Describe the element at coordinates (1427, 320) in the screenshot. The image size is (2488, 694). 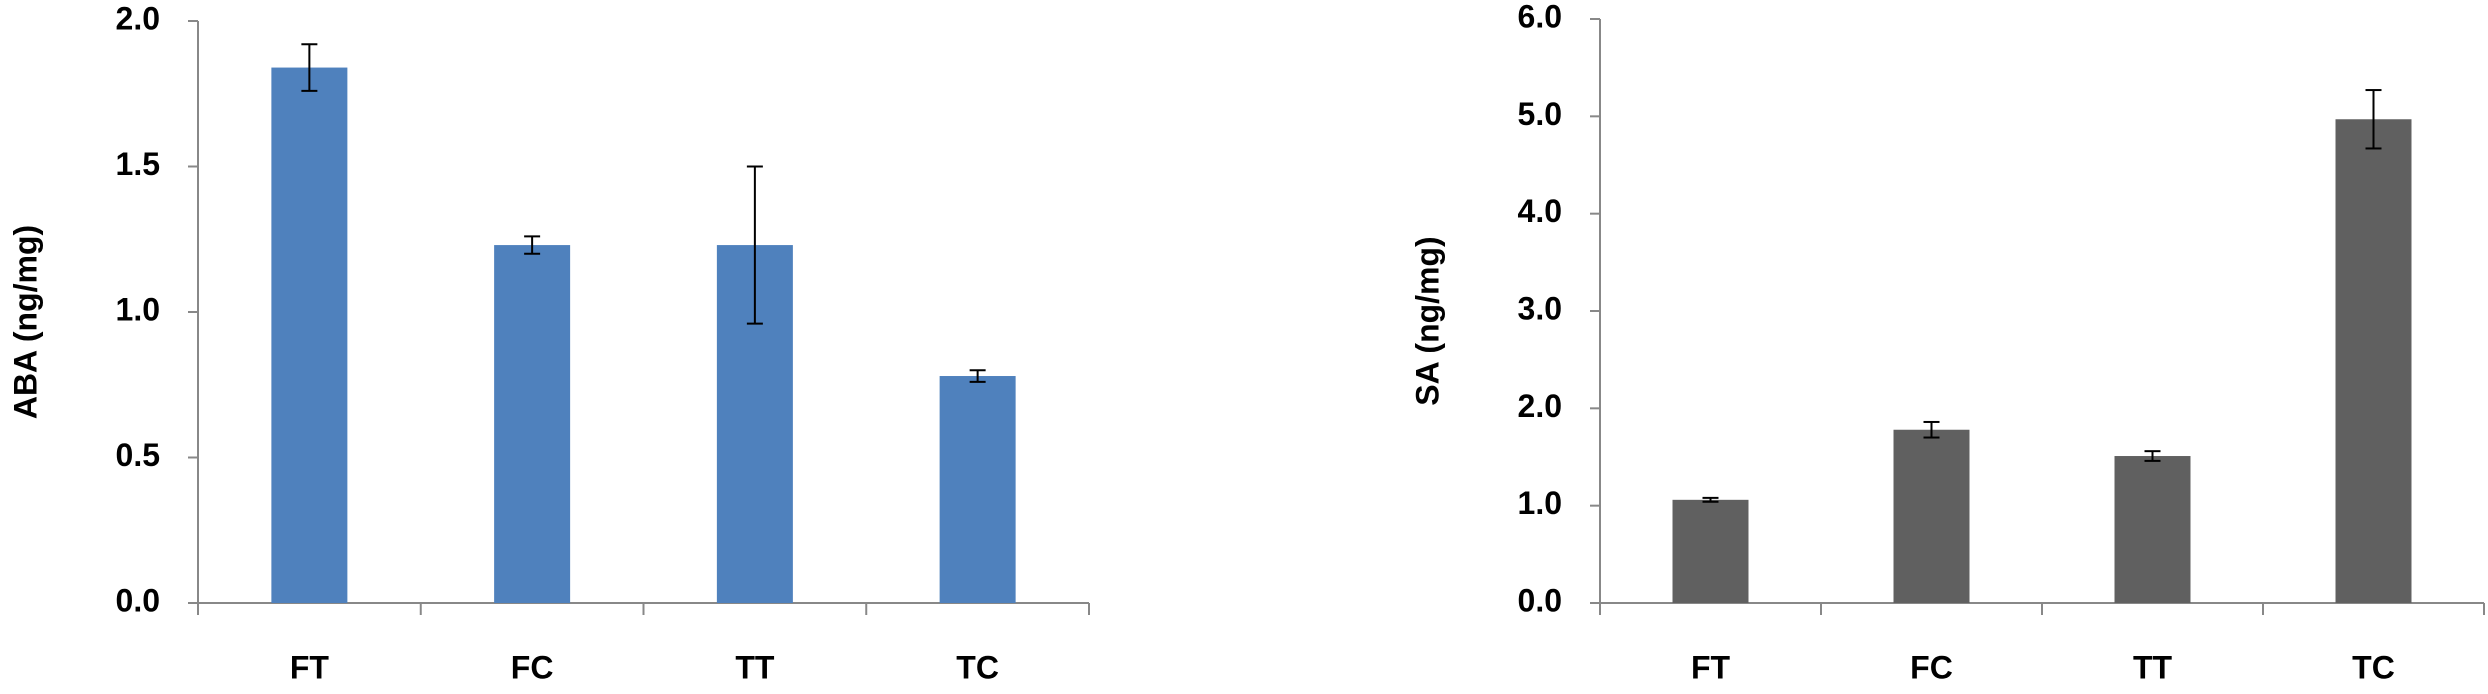
I see `y-axis-label: SA (ng/mg)` at that location.